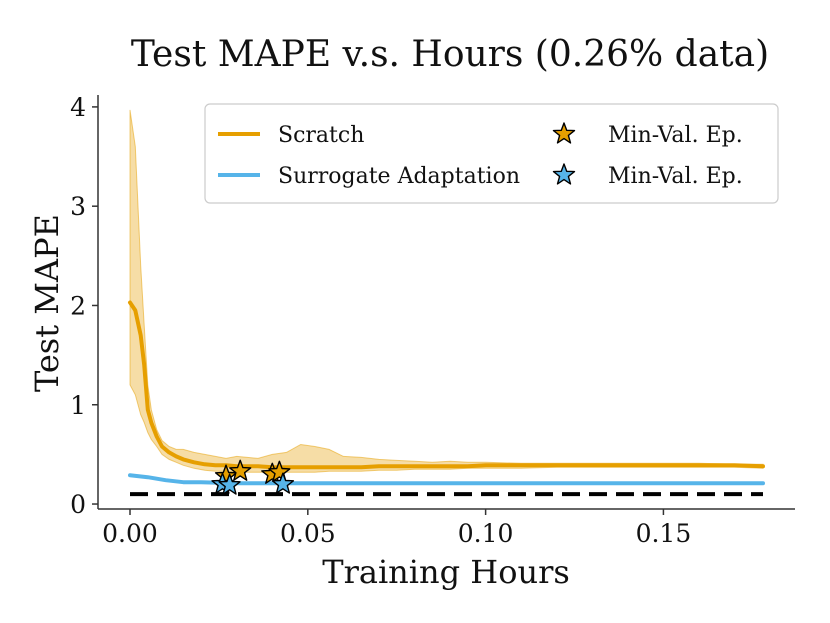 The width and height of the screenshot is (830, 623). Describe the element at coordinates (308, 533) in the screenshot. I see `x-tick-label: 0.05` at that location.